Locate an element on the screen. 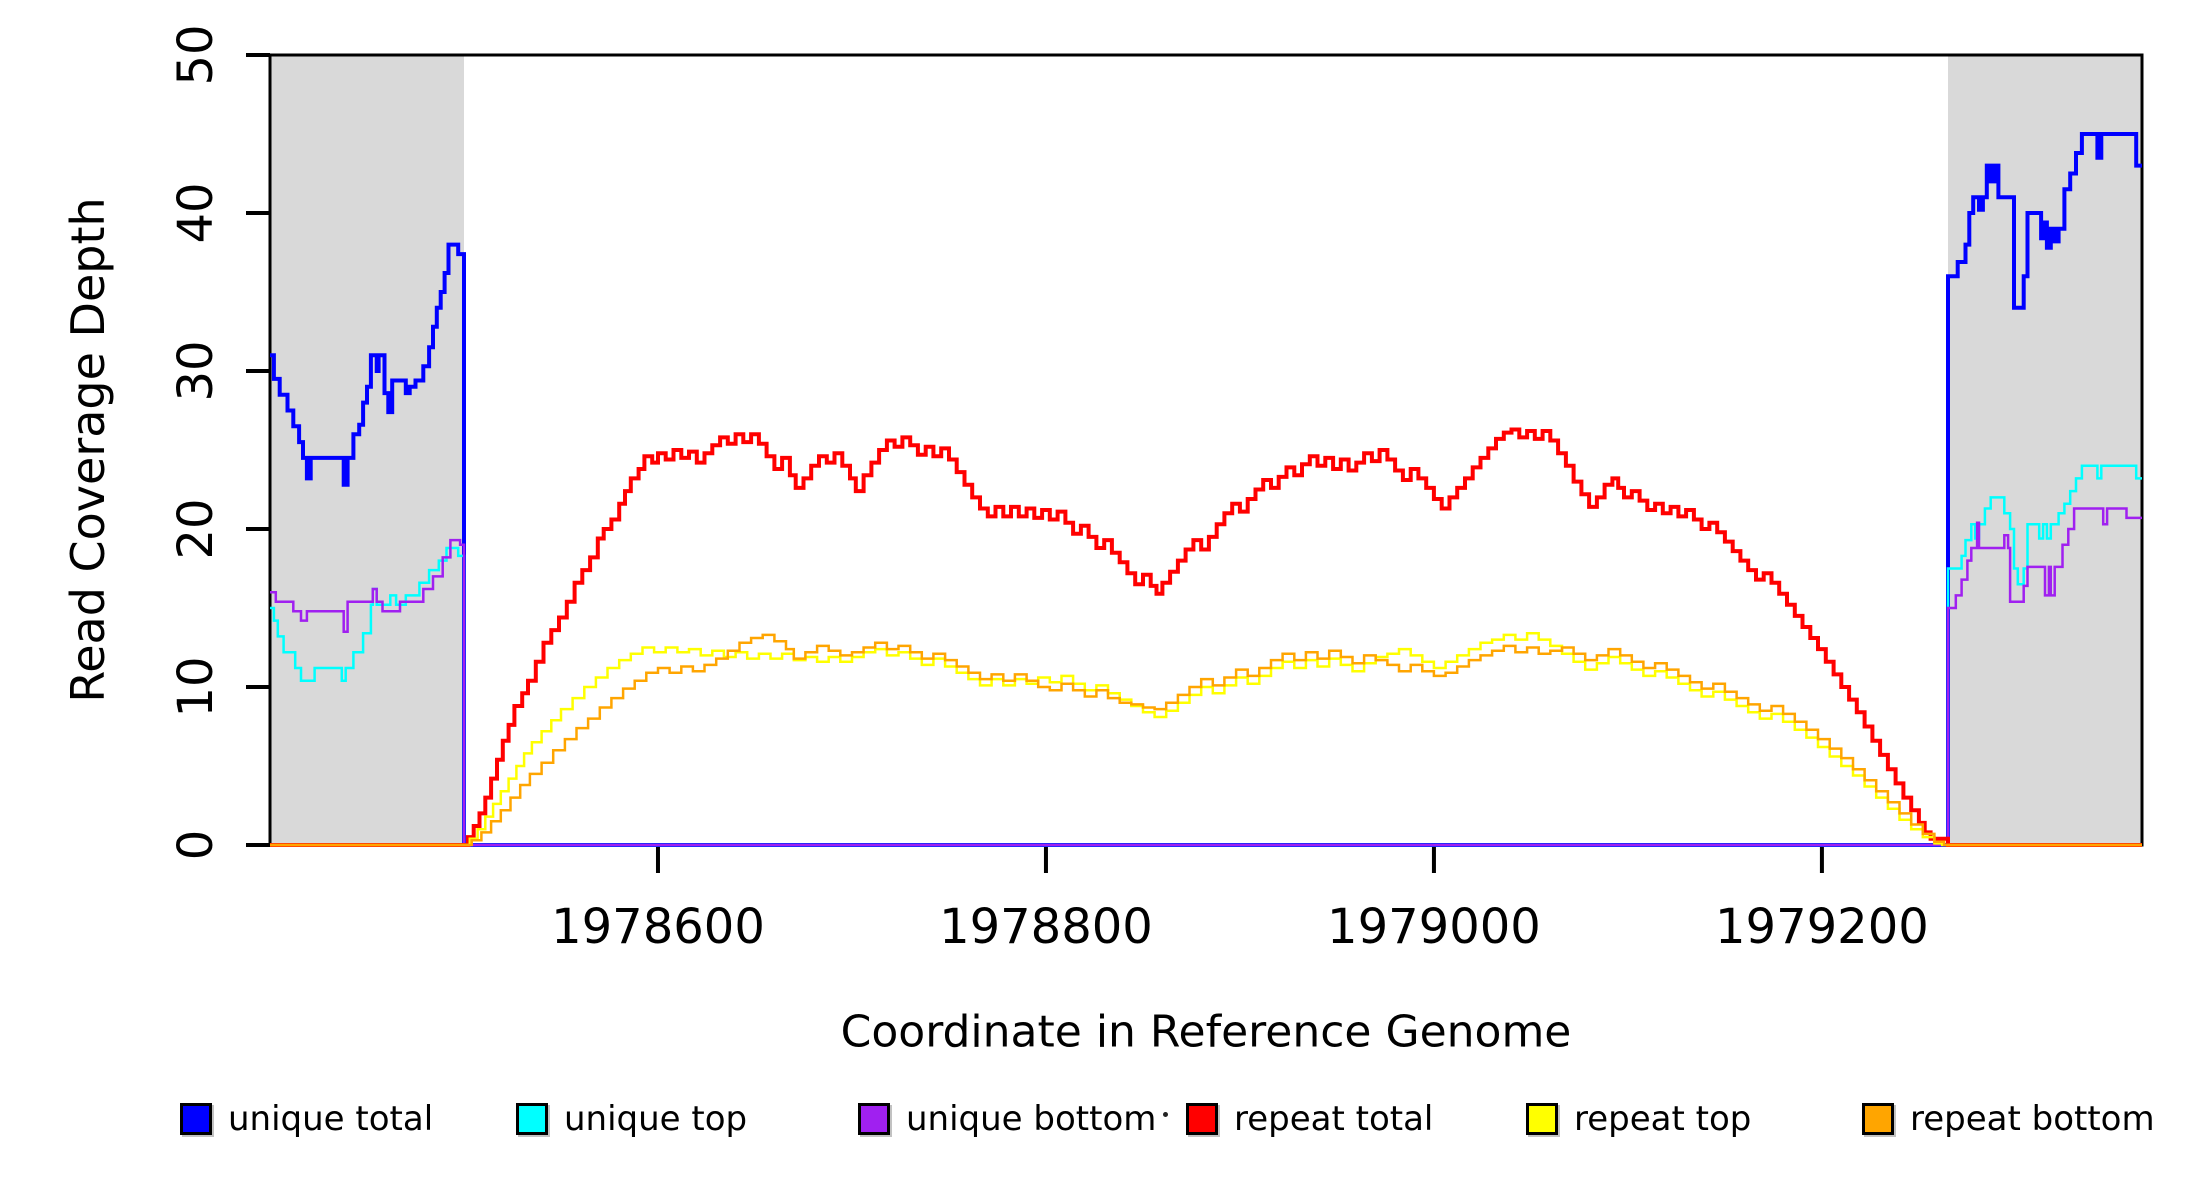  legend-label: unique top is located at coordinates (656, 1119).